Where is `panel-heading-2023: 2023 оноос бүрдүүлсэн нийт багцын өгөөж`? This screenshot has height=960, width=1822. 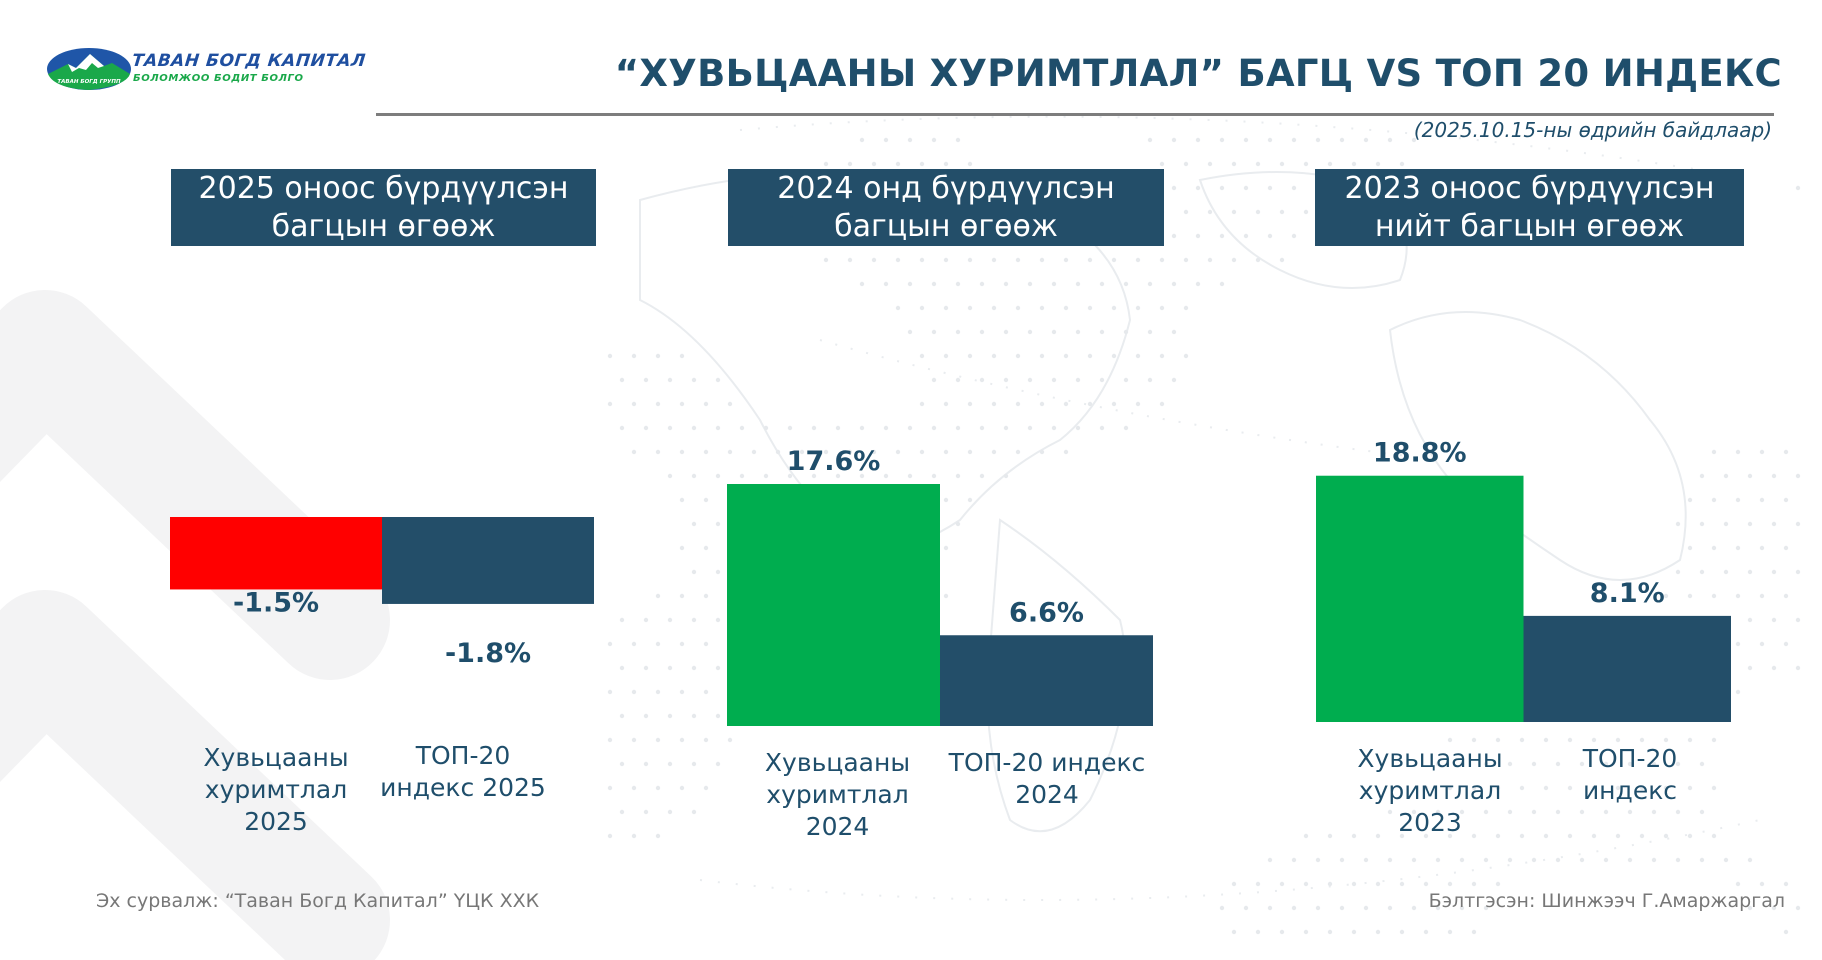 panel-heading-2023: 2023 оноос бүрдүүлсэн нийт багцын өгөөж is located at coordinates (1529, 207).